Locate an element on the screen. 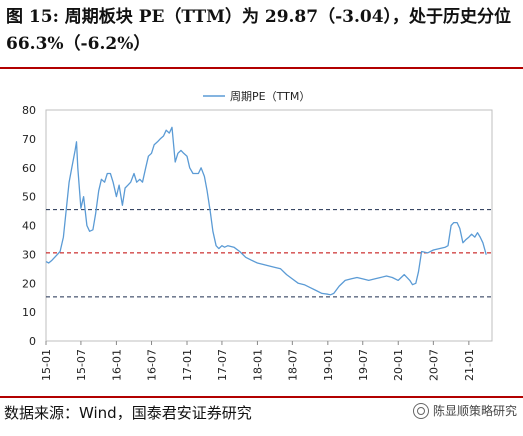  y-tick-label: 80 is located at coordinates (29, 110).